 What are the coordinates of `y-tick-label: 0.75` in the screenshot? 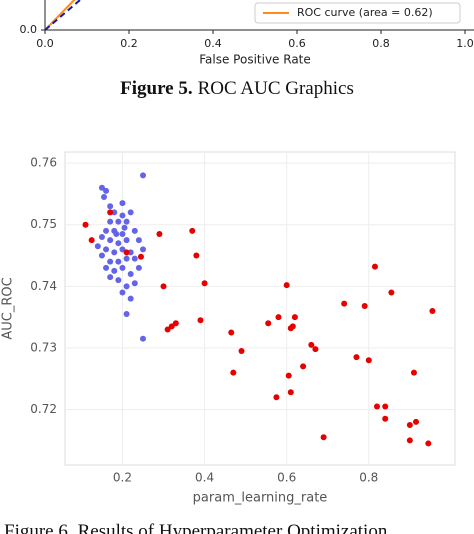 It's located at (43, 224).